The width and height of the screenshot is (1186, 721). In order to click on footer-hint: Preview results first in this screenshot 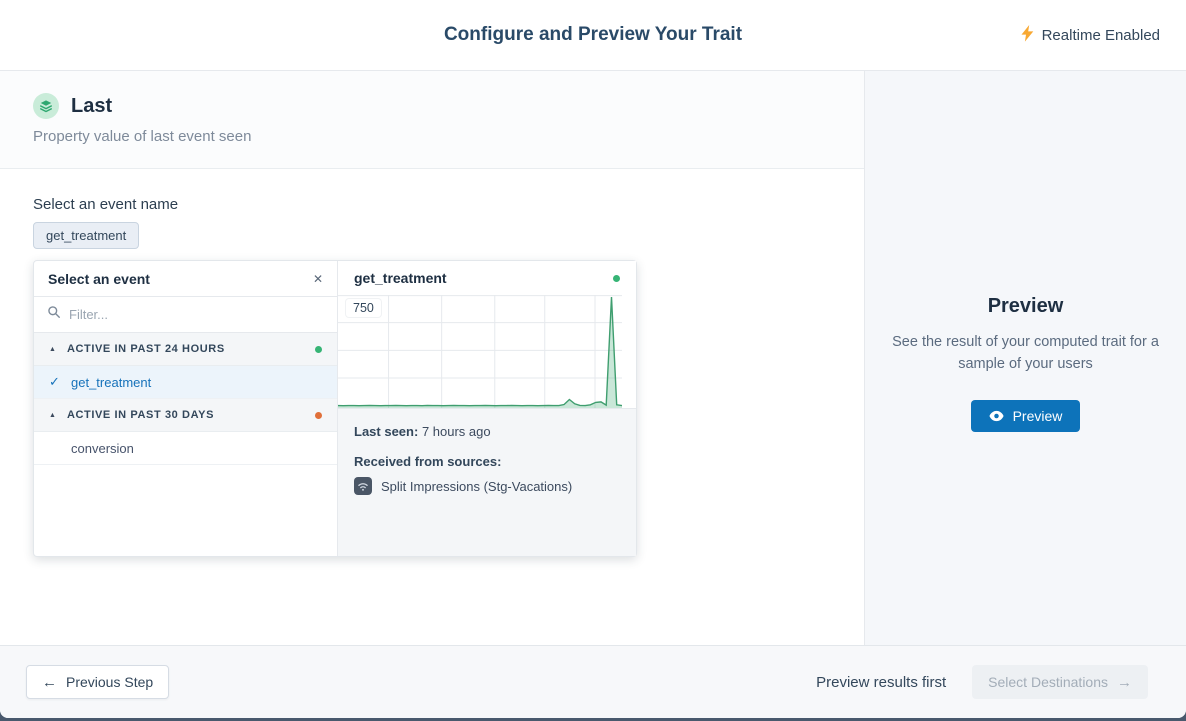, I will do `click(881, 682)`.